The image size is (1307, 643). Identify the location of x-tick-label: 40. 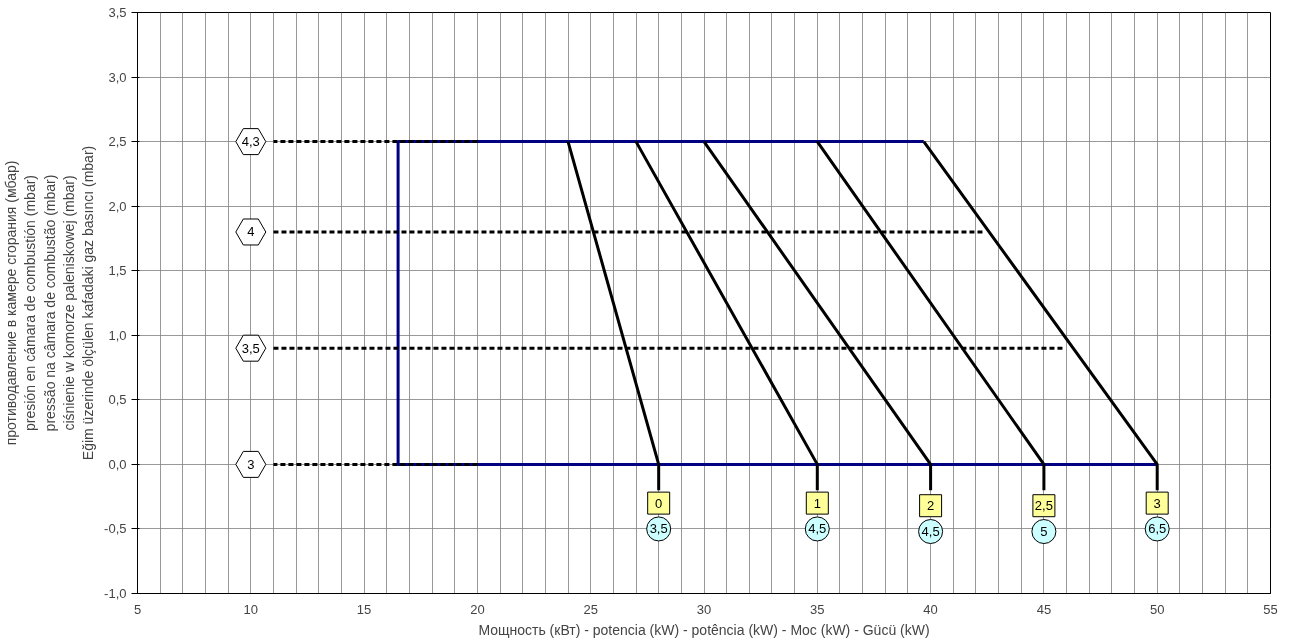
(930, 609).